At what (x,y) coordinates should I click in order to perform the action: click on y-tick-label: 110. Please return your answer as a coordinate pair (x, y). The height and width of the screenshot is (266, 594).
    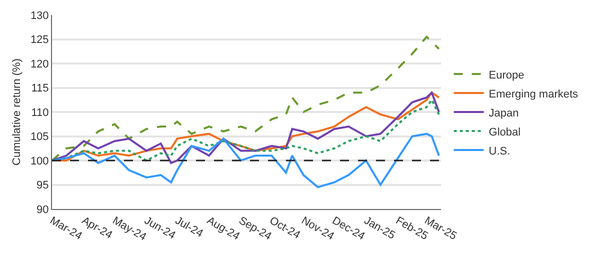
    Looking at the image, I should click on (40, 112).